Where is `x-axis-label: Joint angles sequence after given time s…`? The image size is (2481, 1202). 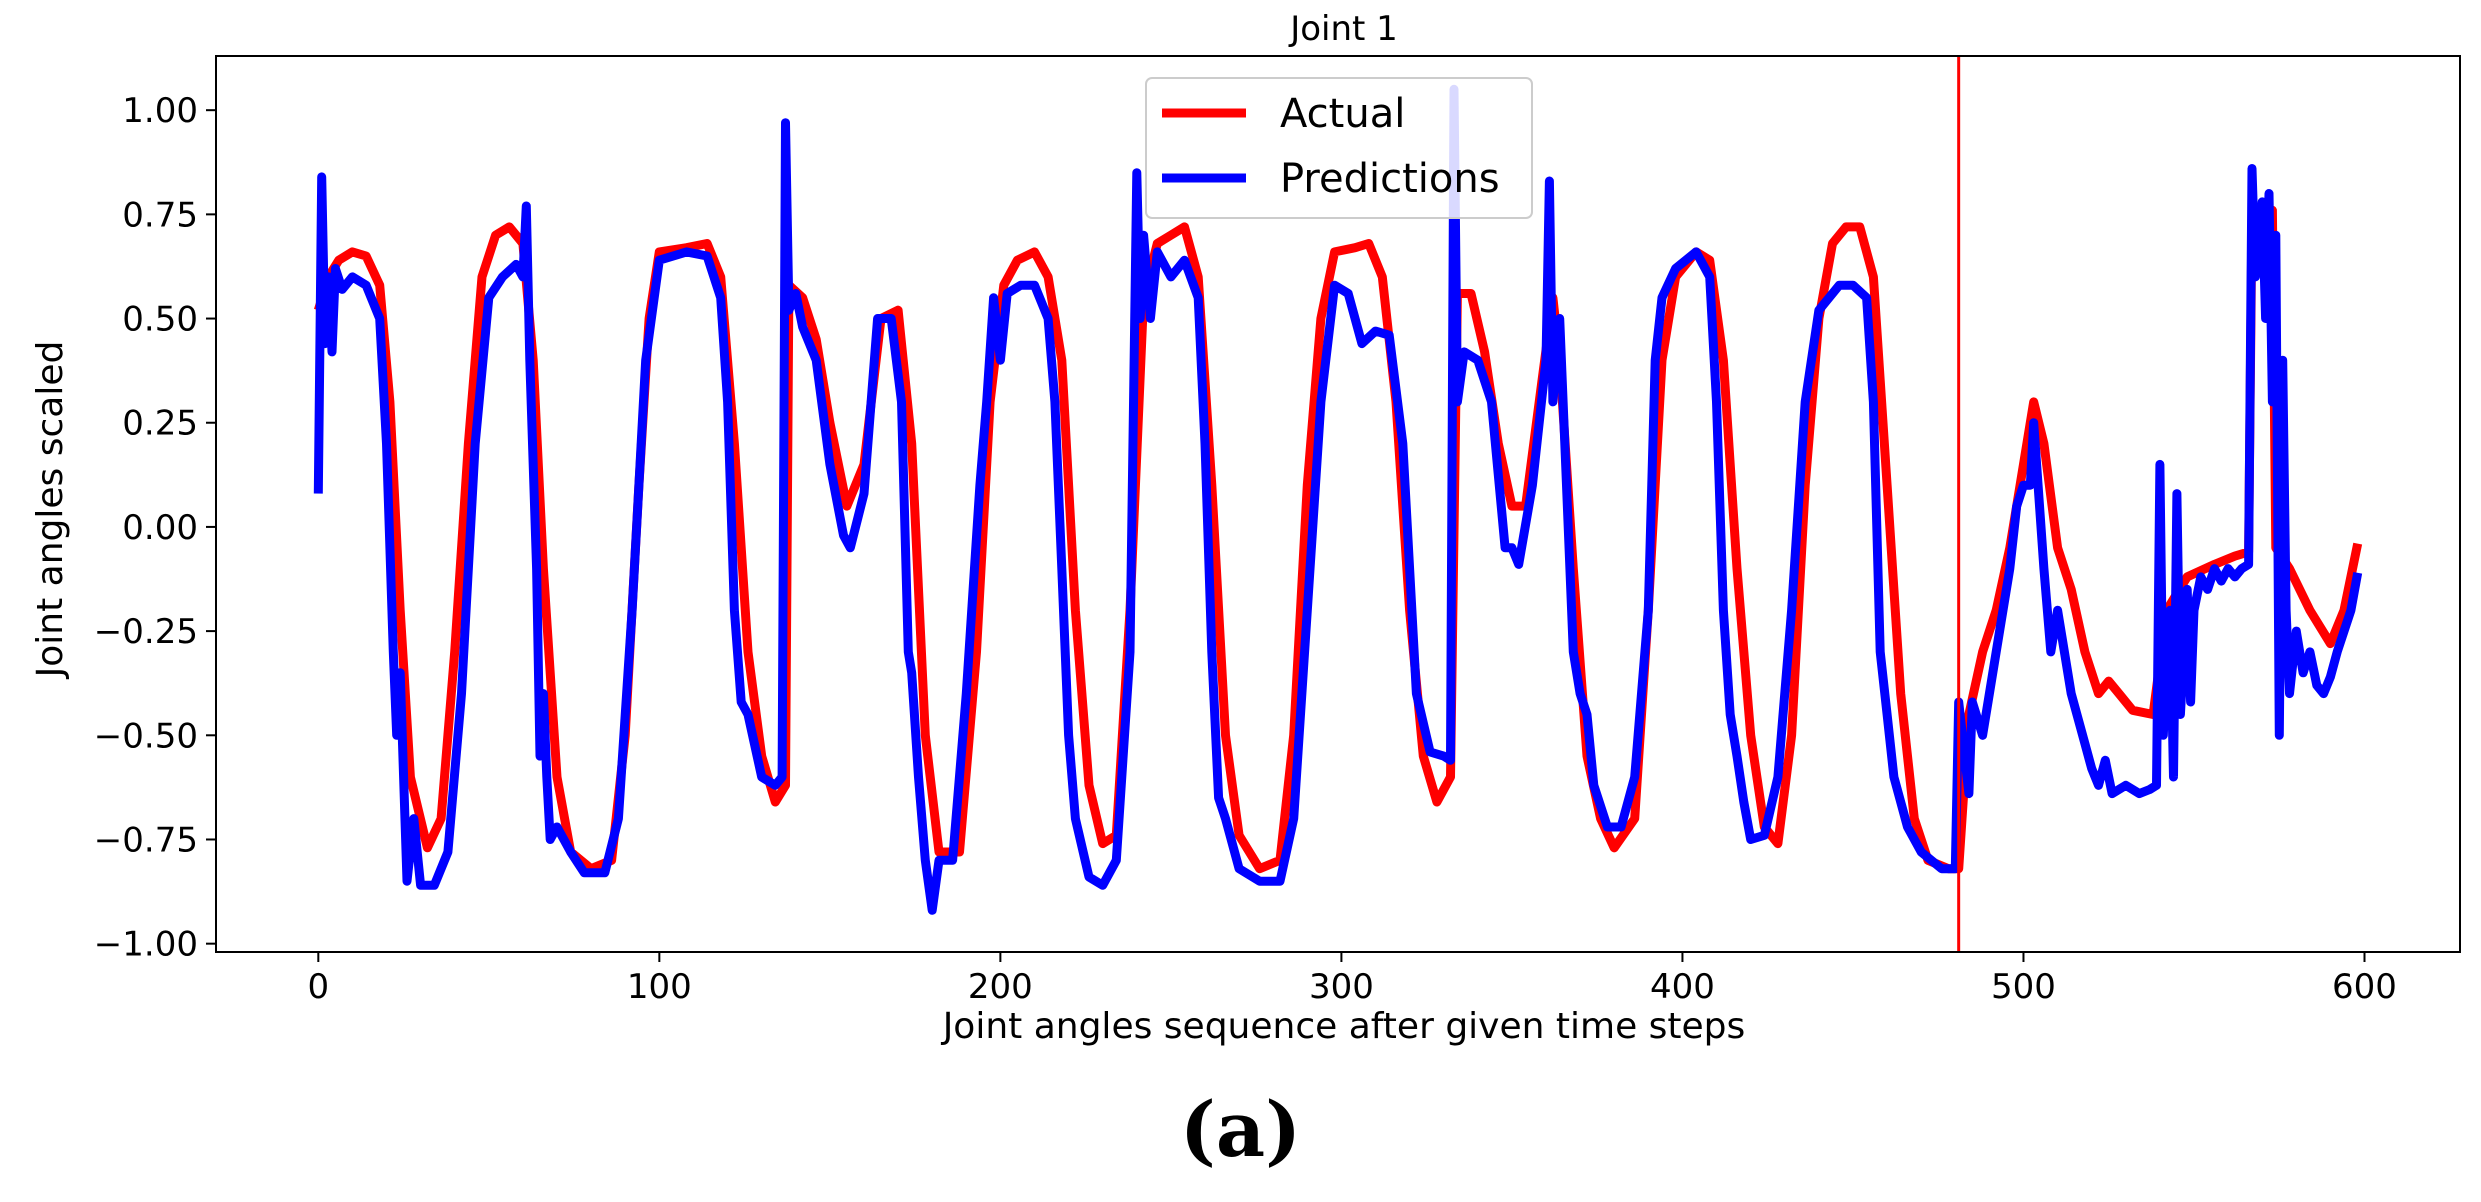
x-axis-label: Joint angles sequence after given time s… is located at coordinates (1343, 1026).